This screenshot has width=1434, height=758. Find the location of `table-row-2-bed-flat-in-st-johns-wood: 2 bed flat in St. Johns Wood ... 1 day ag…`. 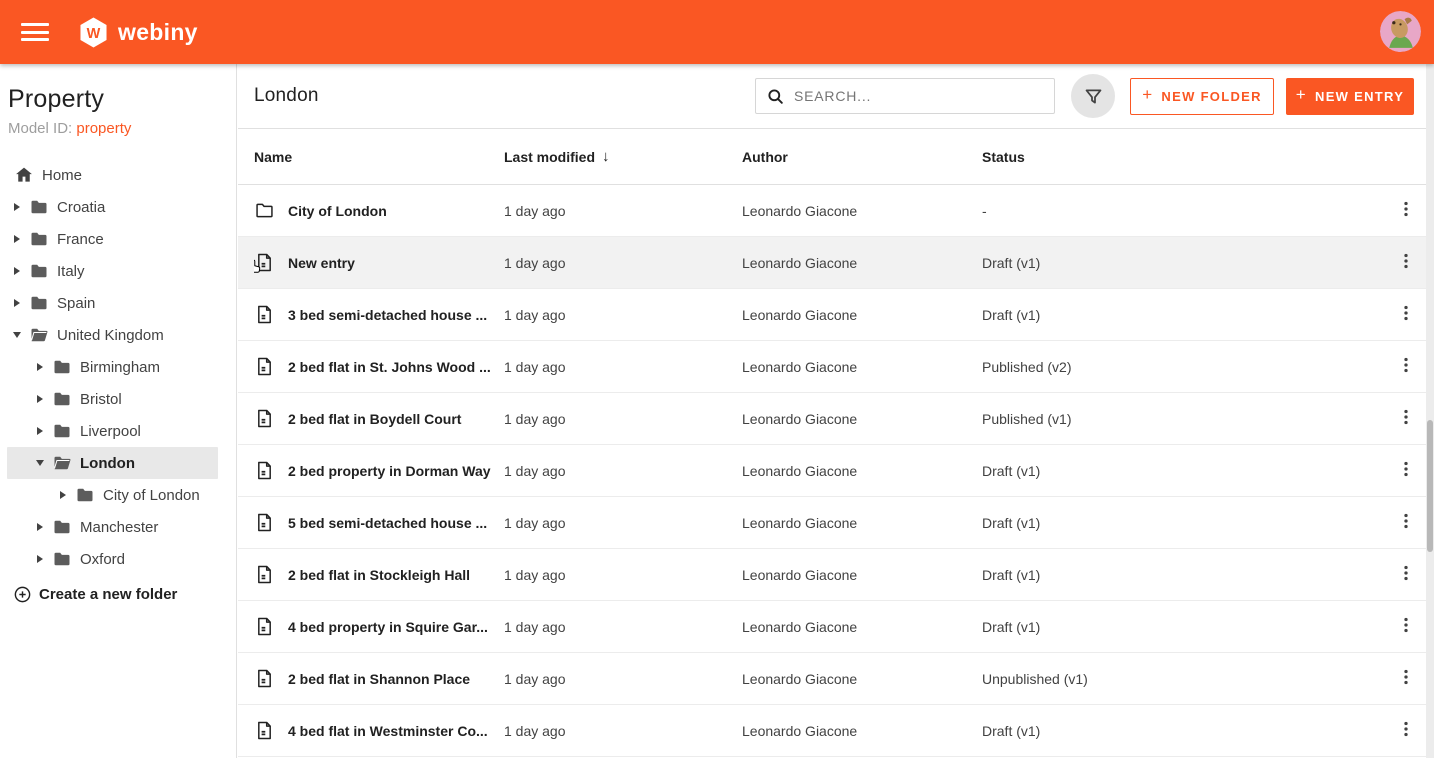

table-row-2-bed-flat-in-st-johns-wood: 2 bed flat in St. Johns Wood ... 1 day ag… is located at coordinates (836, 367).